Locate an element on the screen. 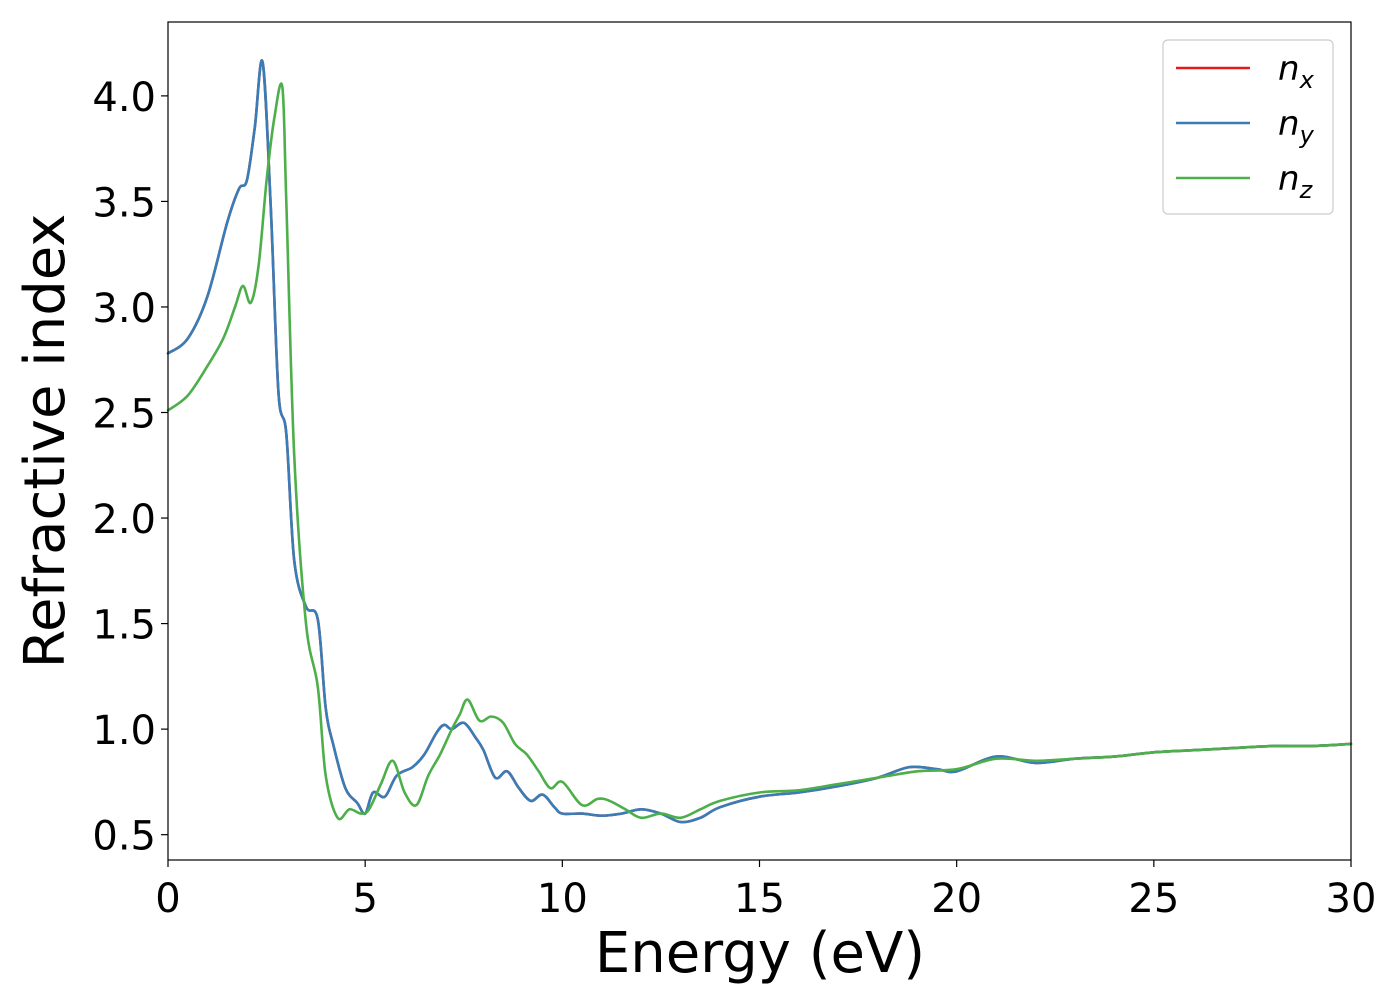  y-tick-label: 4.0 is located at coordinates (124, 98).